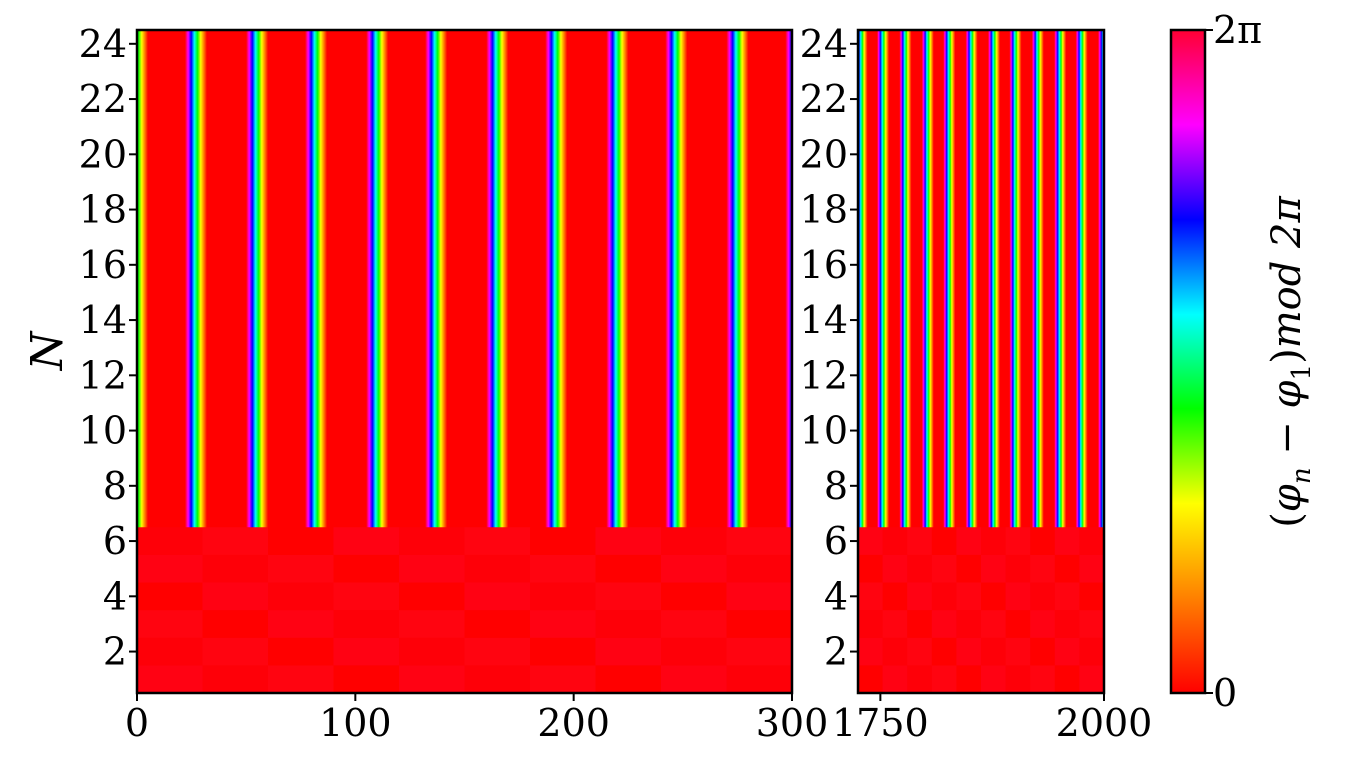  I want to click on x-tick-label: 2000, so click(1104, 723).